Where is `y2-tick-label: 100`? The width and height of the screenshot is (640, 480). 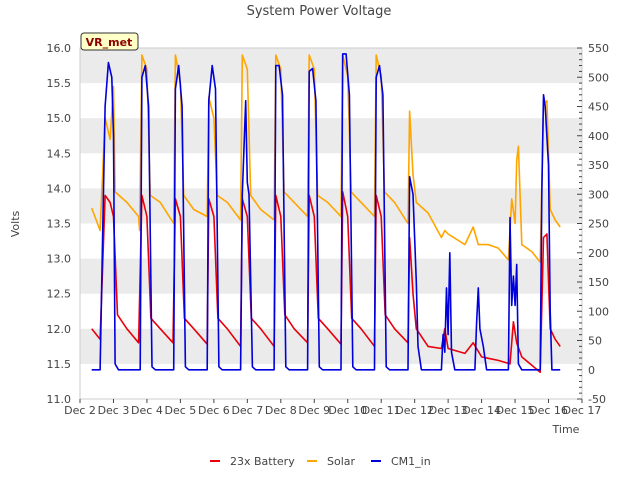 y2-tick-label: 100 is located at coordinates (598, 311).